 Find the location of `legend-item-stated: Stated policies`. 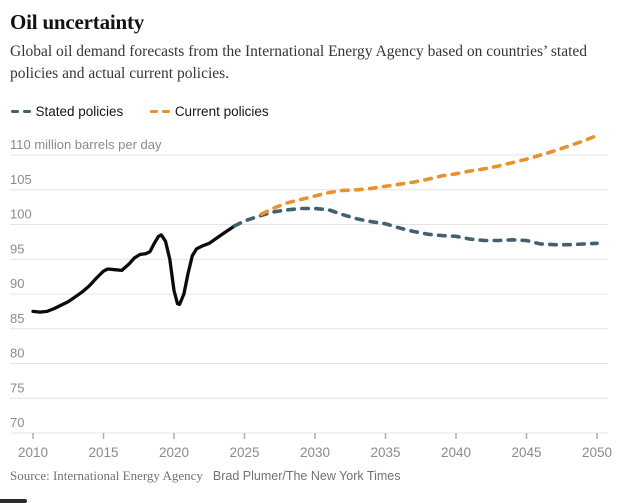

legend-item-stated: Stated policies is located at coordinates (67, 111).